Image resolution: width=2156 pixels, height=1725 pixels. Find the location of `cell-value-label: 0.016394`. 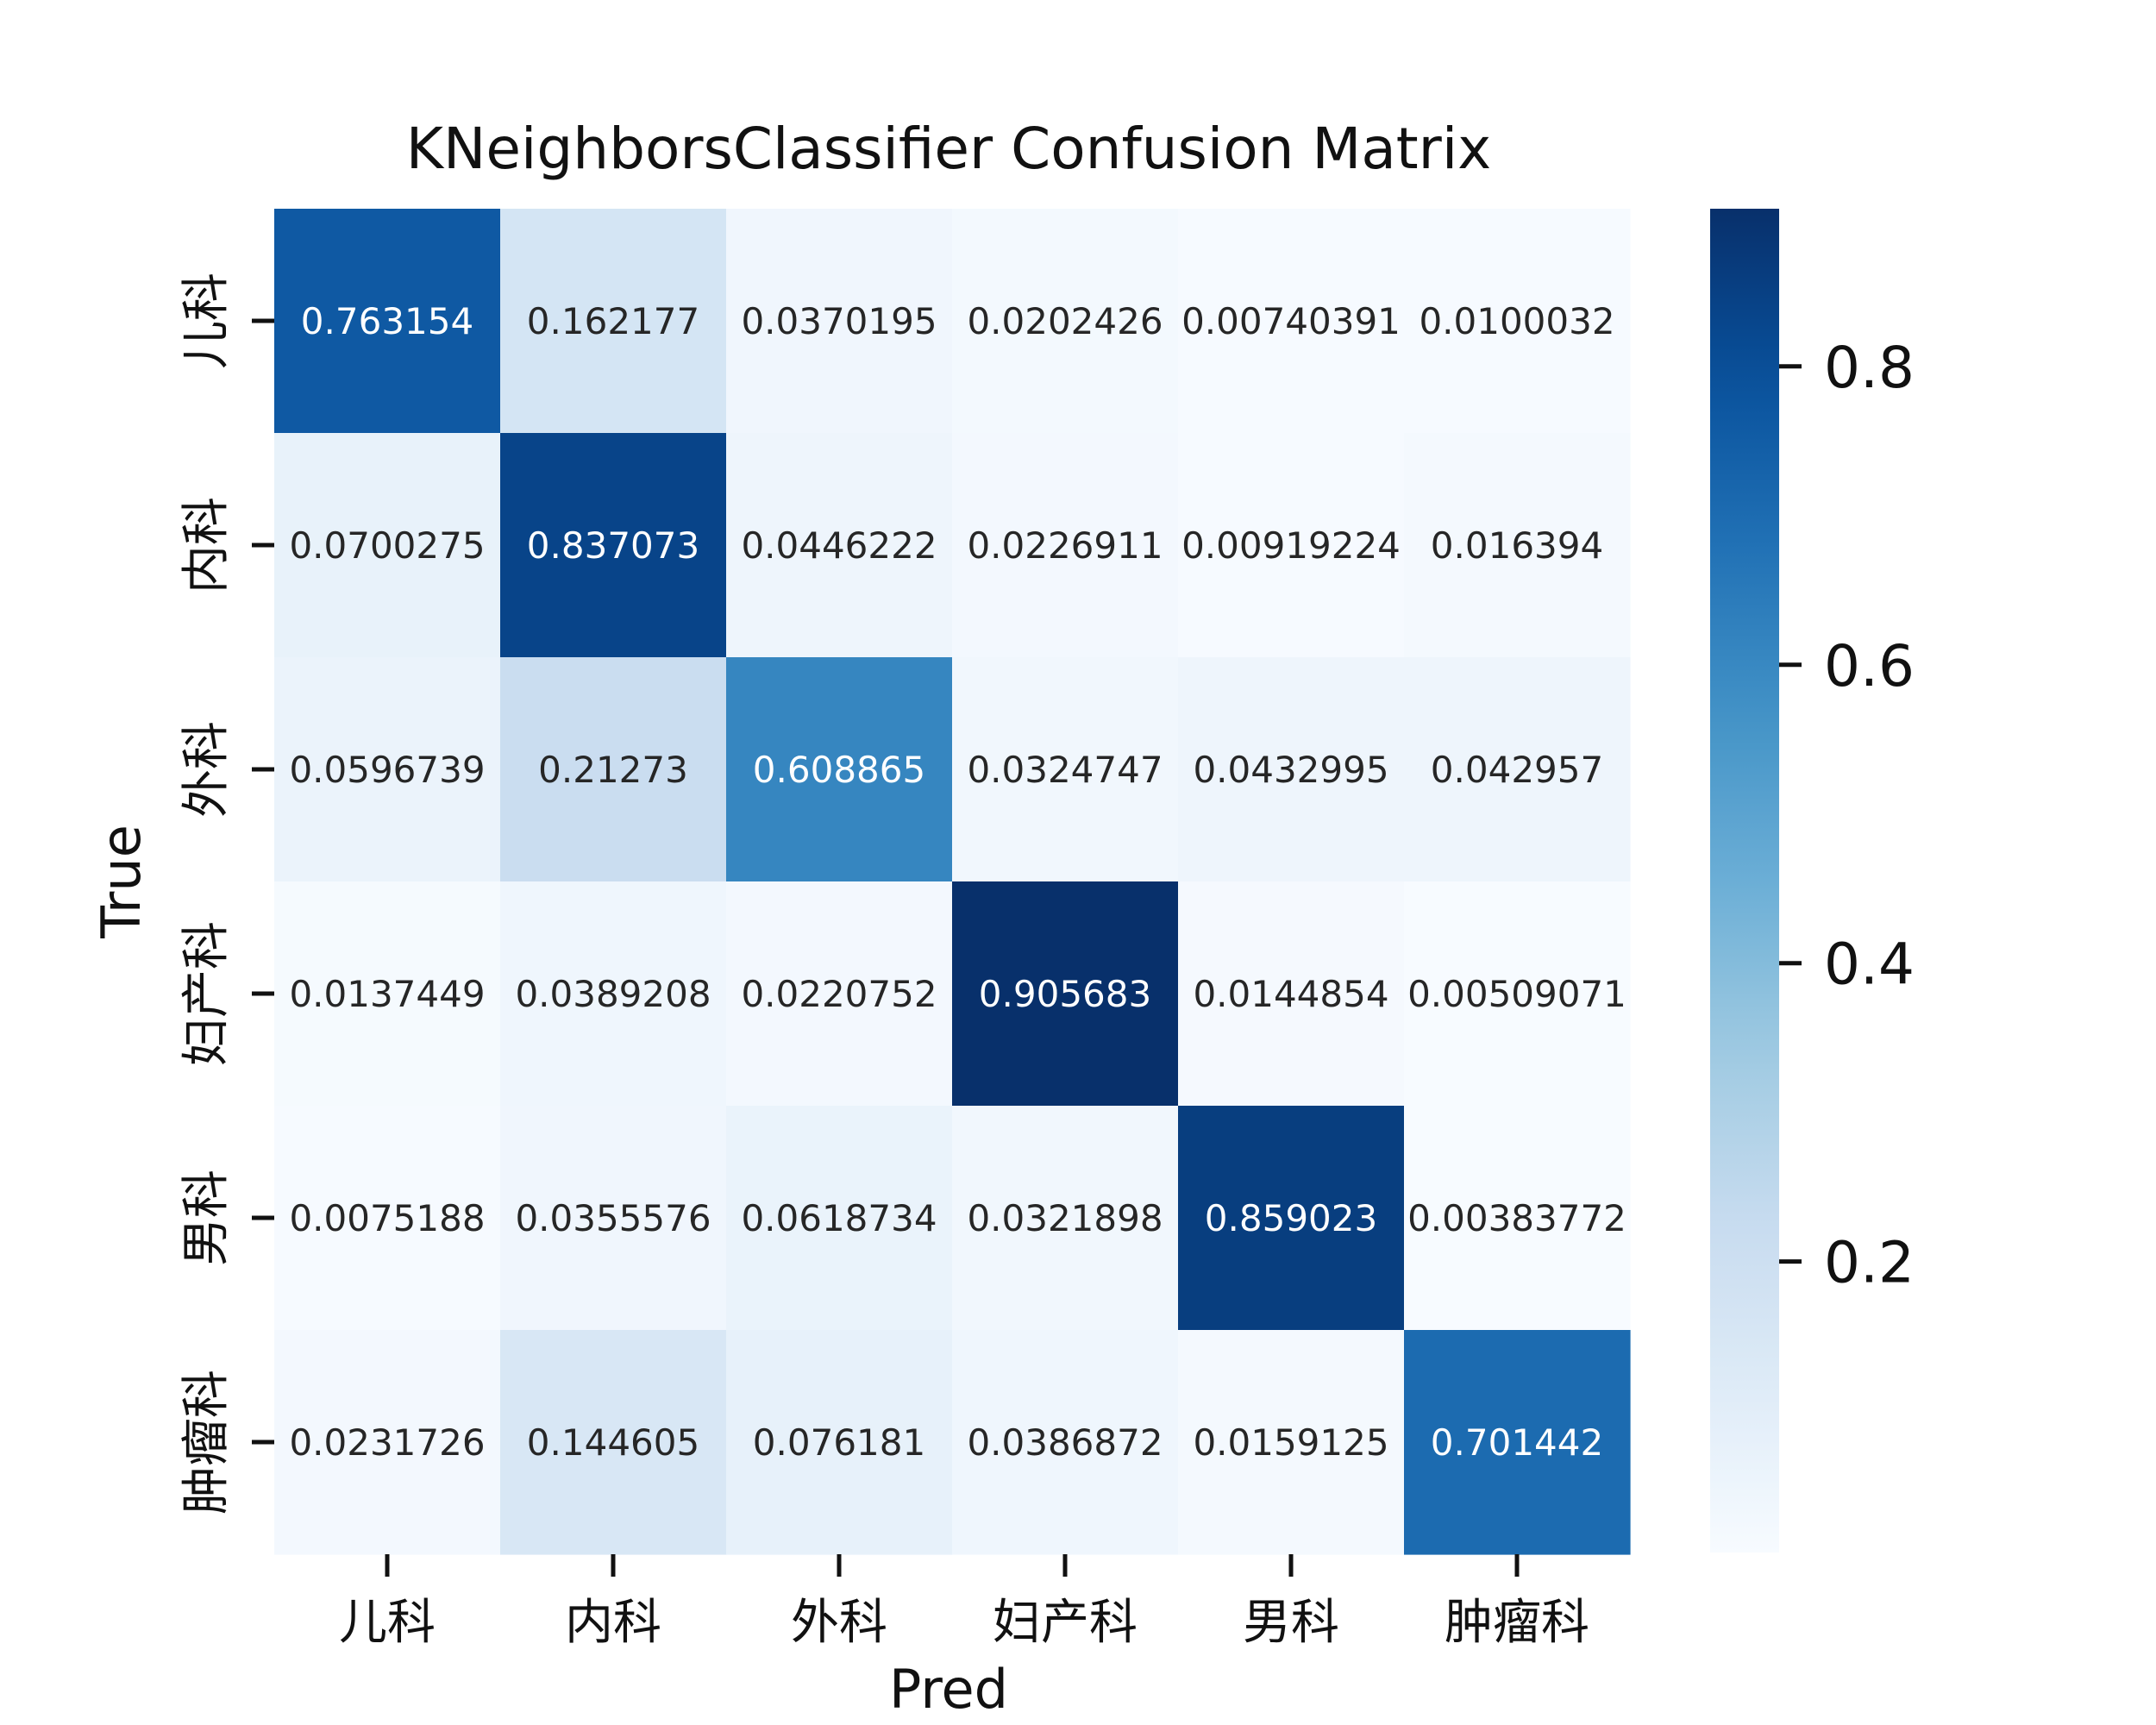

cell-value-label: 0.016394 is located at coordinates (1517, 545).